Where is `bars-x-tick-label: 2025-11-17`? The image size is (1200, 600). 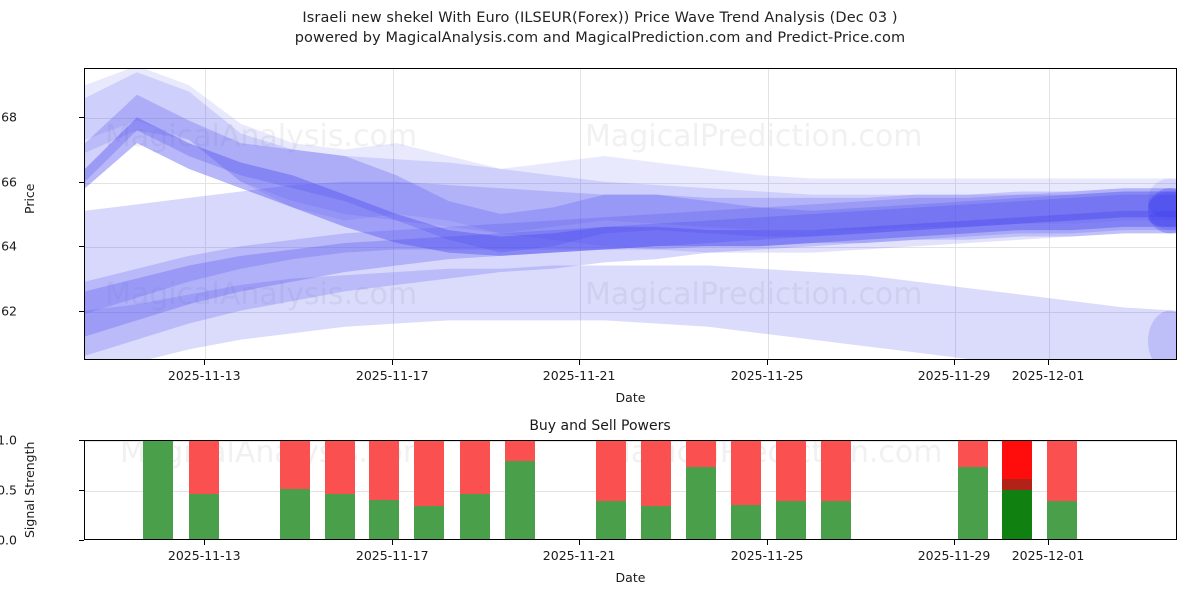 bars-x-tick-label: 2025-11-17 is located at coordinates (392, 555).